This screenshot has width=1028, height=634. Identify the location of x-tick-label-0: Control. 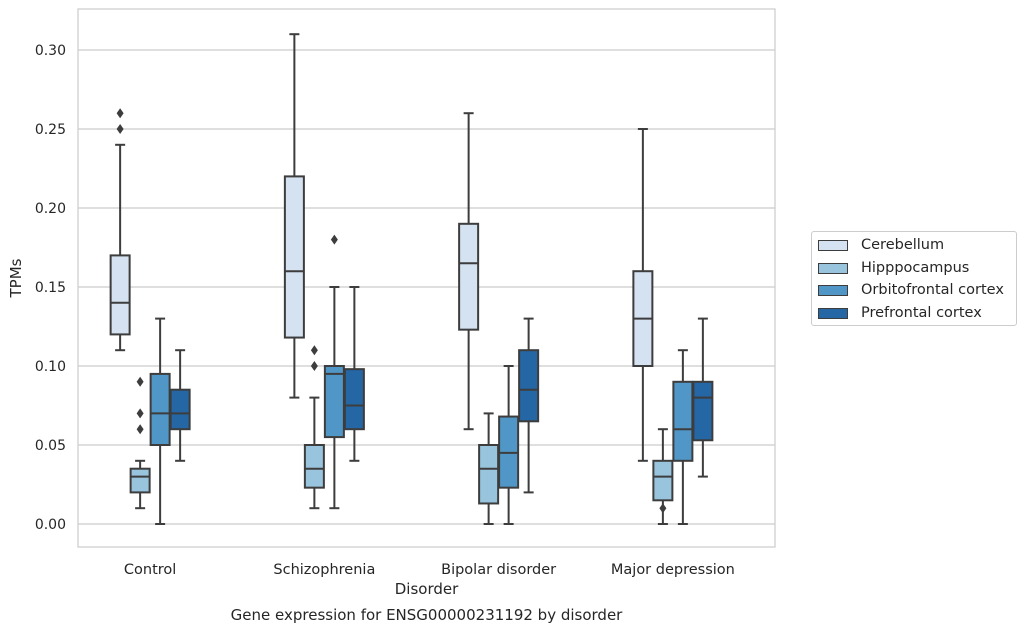
(150, 570).